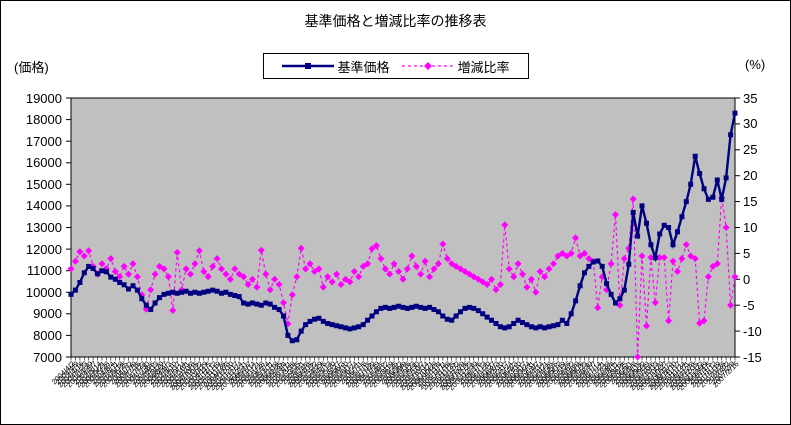 This screenshot has height=425, width=791. Describe the element at coordinates (752, 357) in the screenshot. I see `right-axis-tick-label: -15` at that location.